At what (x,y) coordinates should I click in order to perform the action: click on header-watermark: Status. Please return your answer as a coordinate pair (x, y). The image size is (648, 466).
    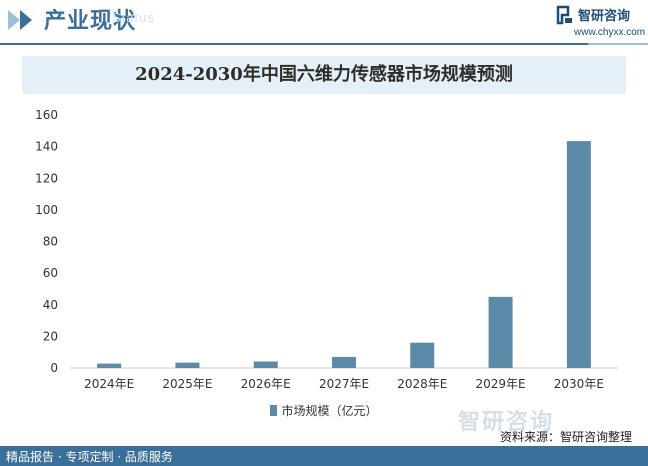
    Looking at the image, I should click on (133, 17).